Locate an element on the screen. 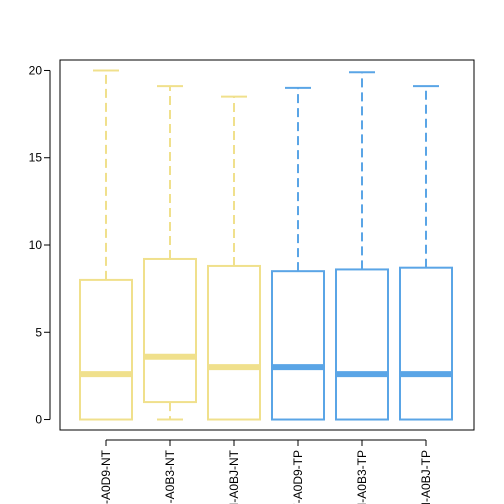  x-tick-label-0: 7-A0D9-NT is located at coordinates (106, 476).